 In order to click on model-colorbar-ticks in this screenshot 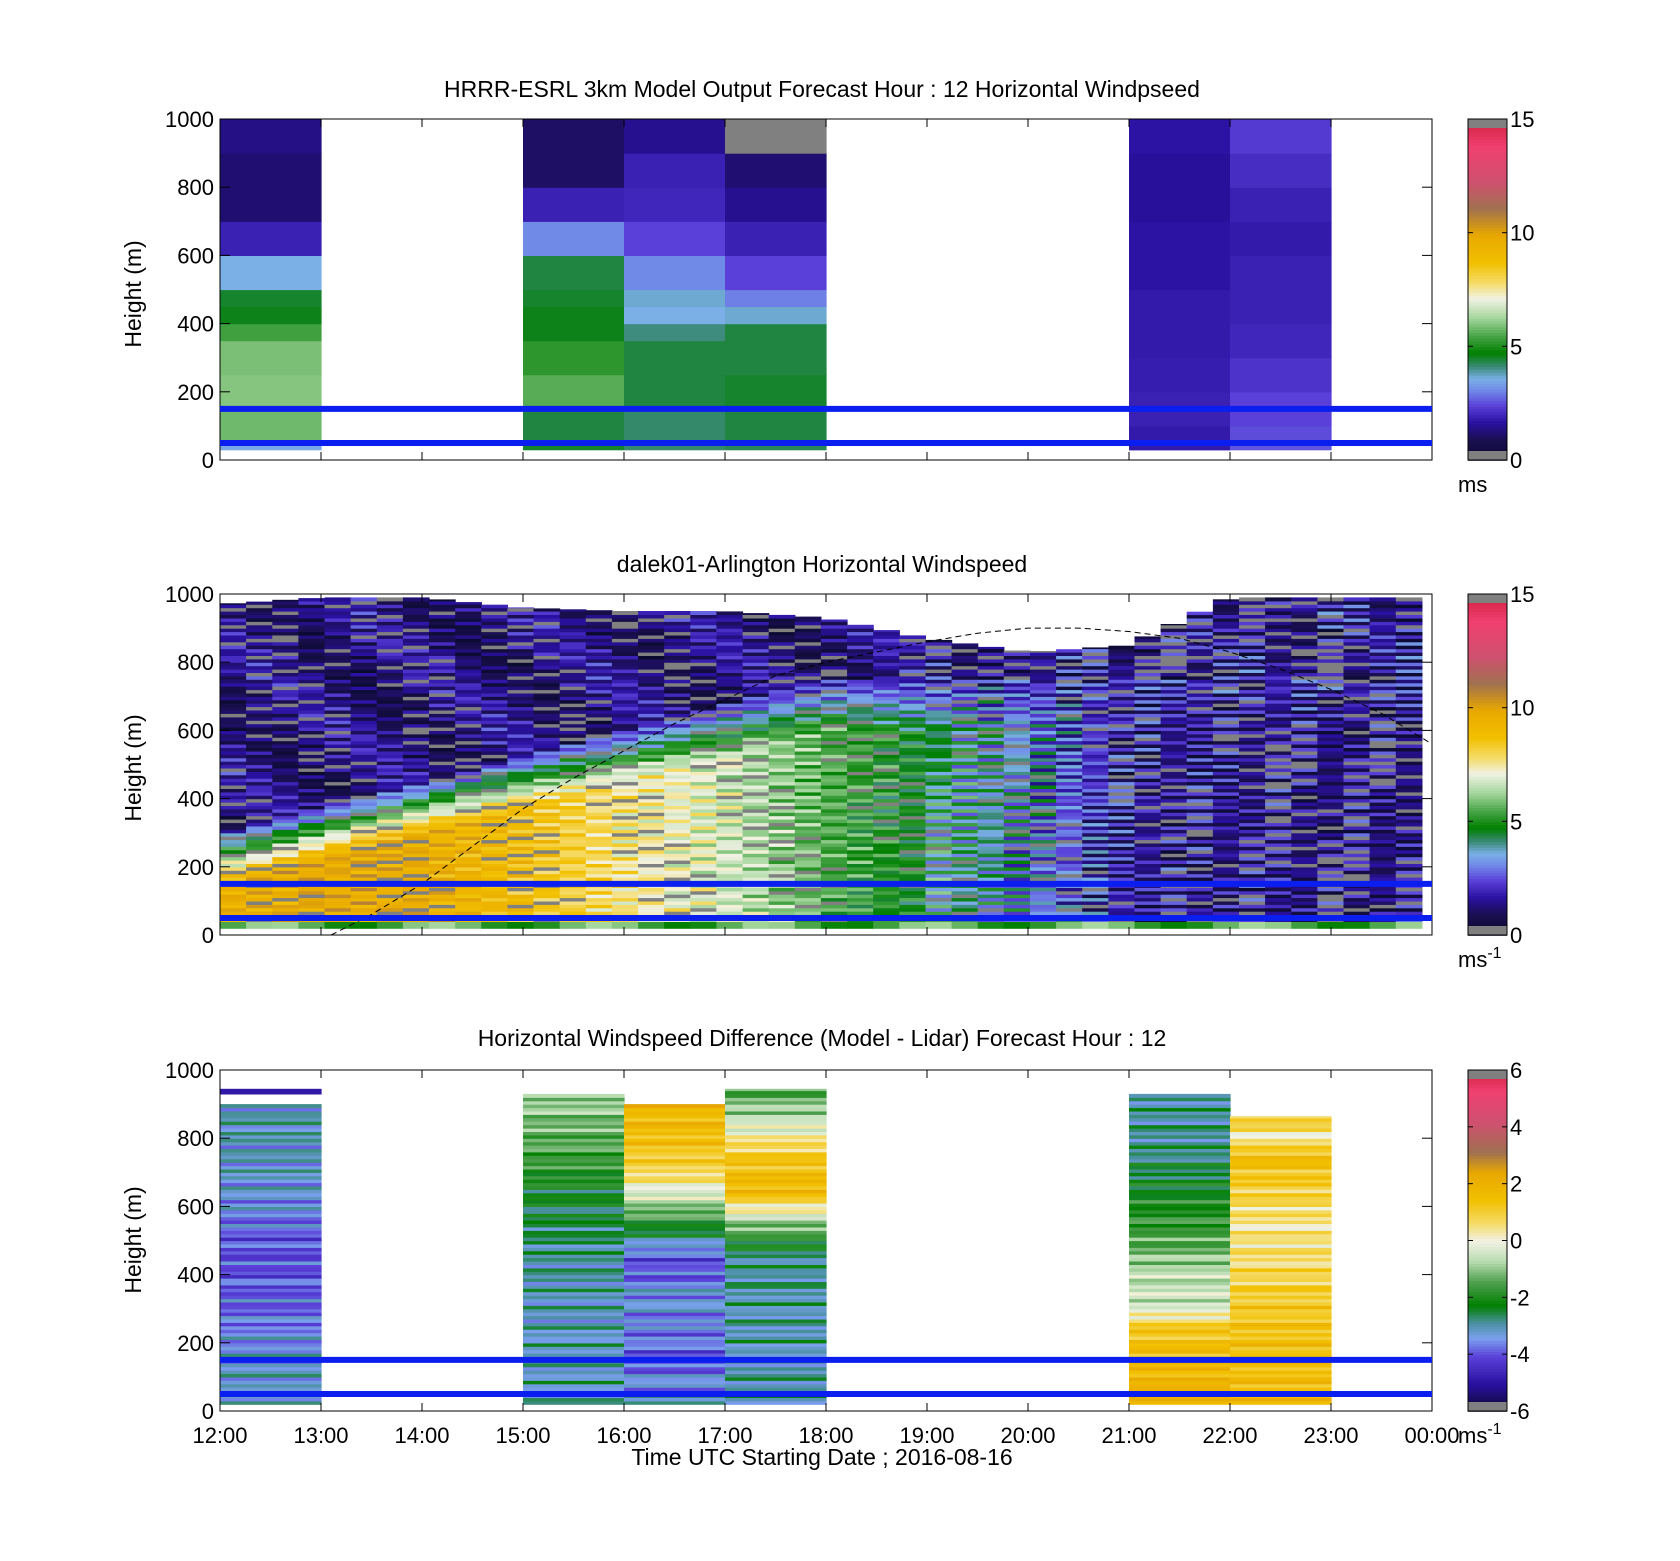, I will do `click(1487, 289)`.